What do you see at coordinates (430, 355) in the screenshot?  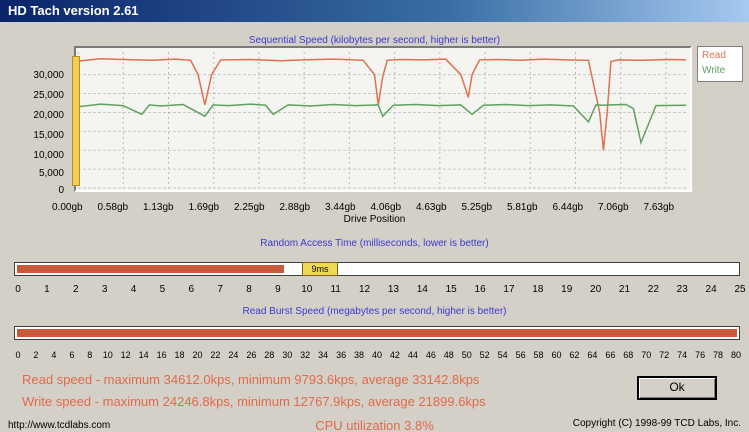 I see `burst-tick-label: 46` at bounding box center [430, 355].